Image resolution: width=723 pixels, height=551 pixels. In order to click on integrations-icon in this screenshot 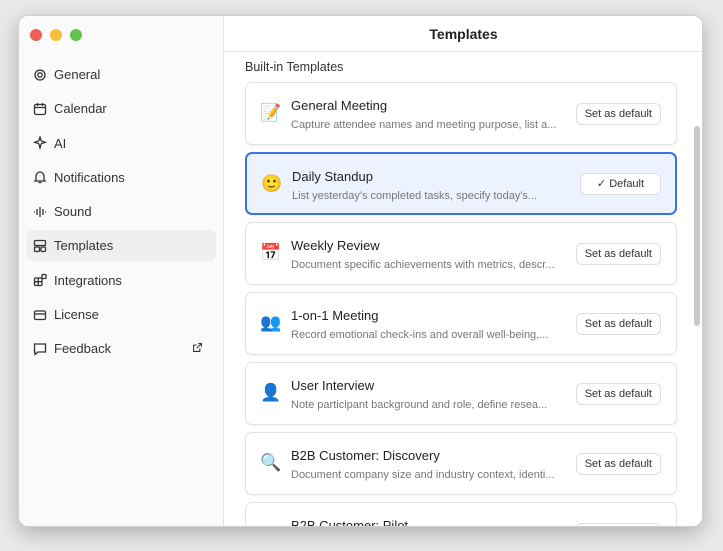, I will do `click(40, 280)`.